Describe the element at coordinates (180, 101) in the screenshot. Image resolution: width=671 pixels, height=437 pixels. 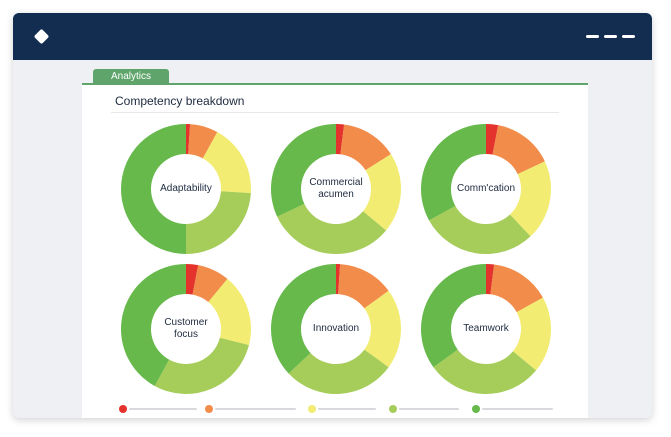
I see `section-title: Competency breakdown` at that location.